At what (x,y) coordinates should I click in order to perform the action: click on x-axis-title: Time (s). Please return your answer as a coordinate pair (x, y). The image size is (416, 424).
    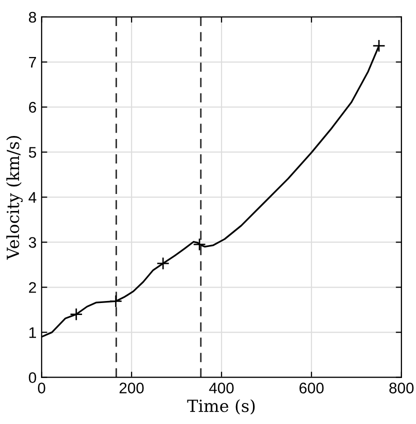
    Looking at the image, I should click on (221, 406).